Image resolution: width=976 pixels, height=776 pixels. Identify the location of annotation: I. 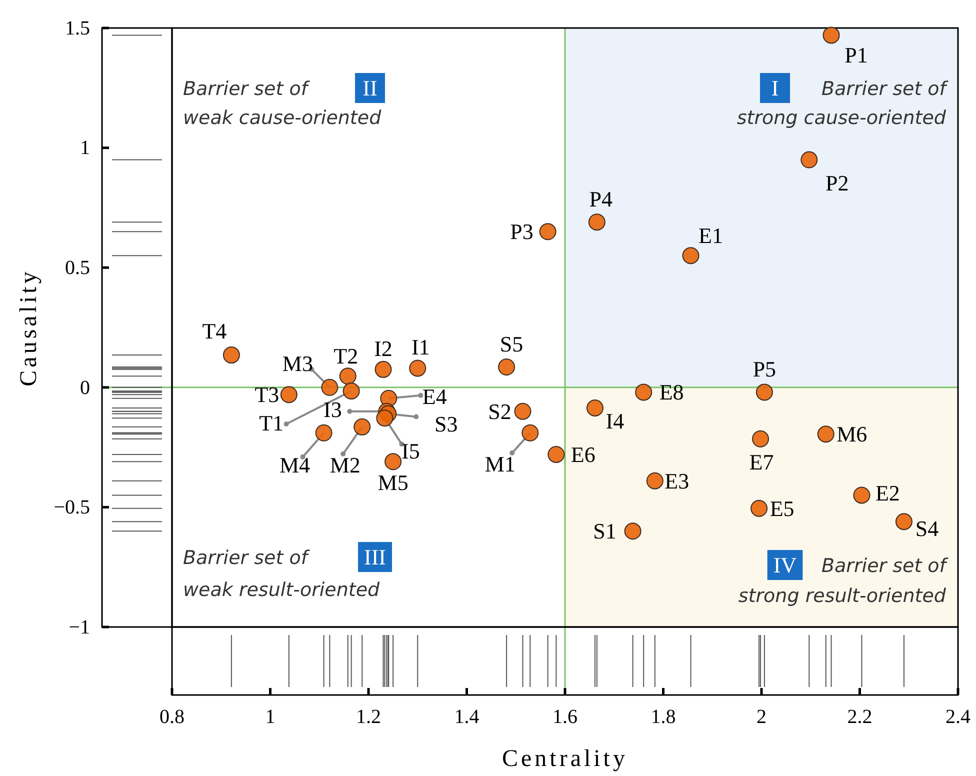
(775, 88).